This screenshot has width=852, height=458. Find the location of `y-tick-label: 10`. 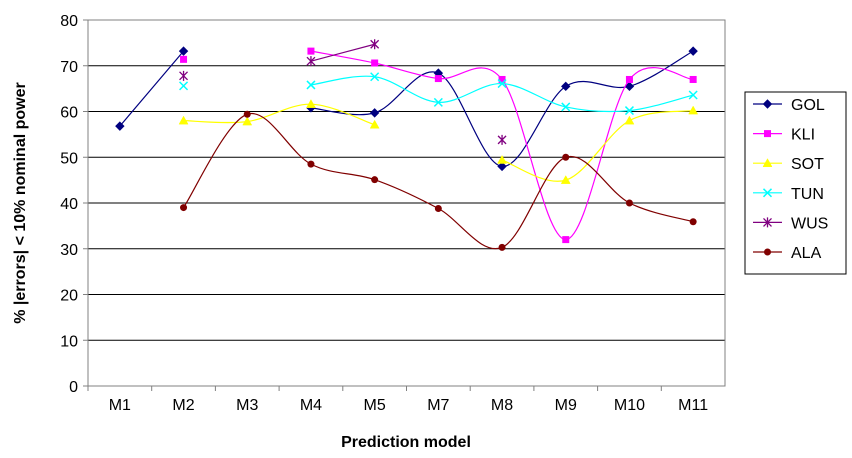

y-tick-label: 10 is located at coordinates (69, 341).